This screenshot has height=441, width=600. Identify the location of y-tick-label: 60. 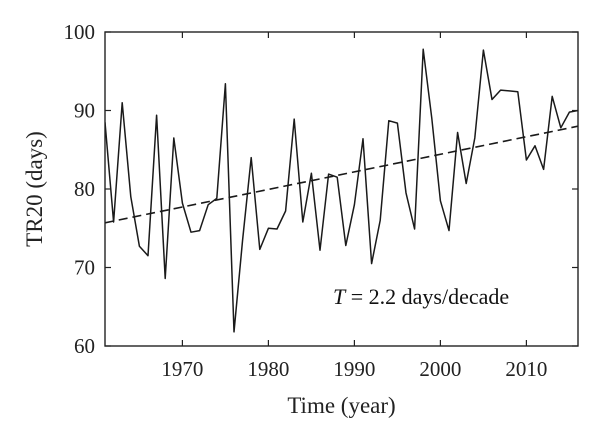
(84, 346).